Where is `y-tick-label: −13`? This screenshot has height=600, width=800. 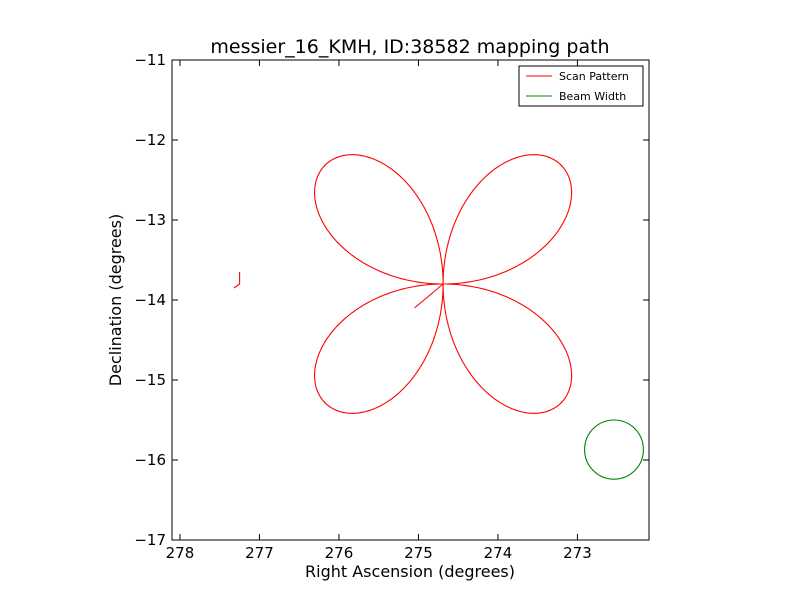
y-tick-label: −13 is located at coordinates (150, 220).